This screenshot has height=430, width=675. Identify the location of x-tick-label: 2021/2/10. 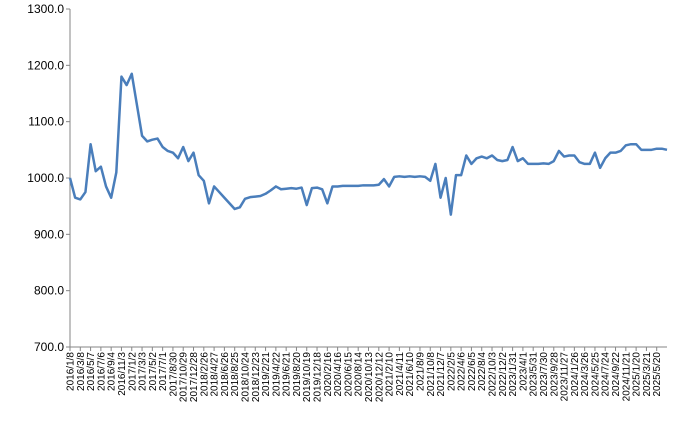
(390, 374).